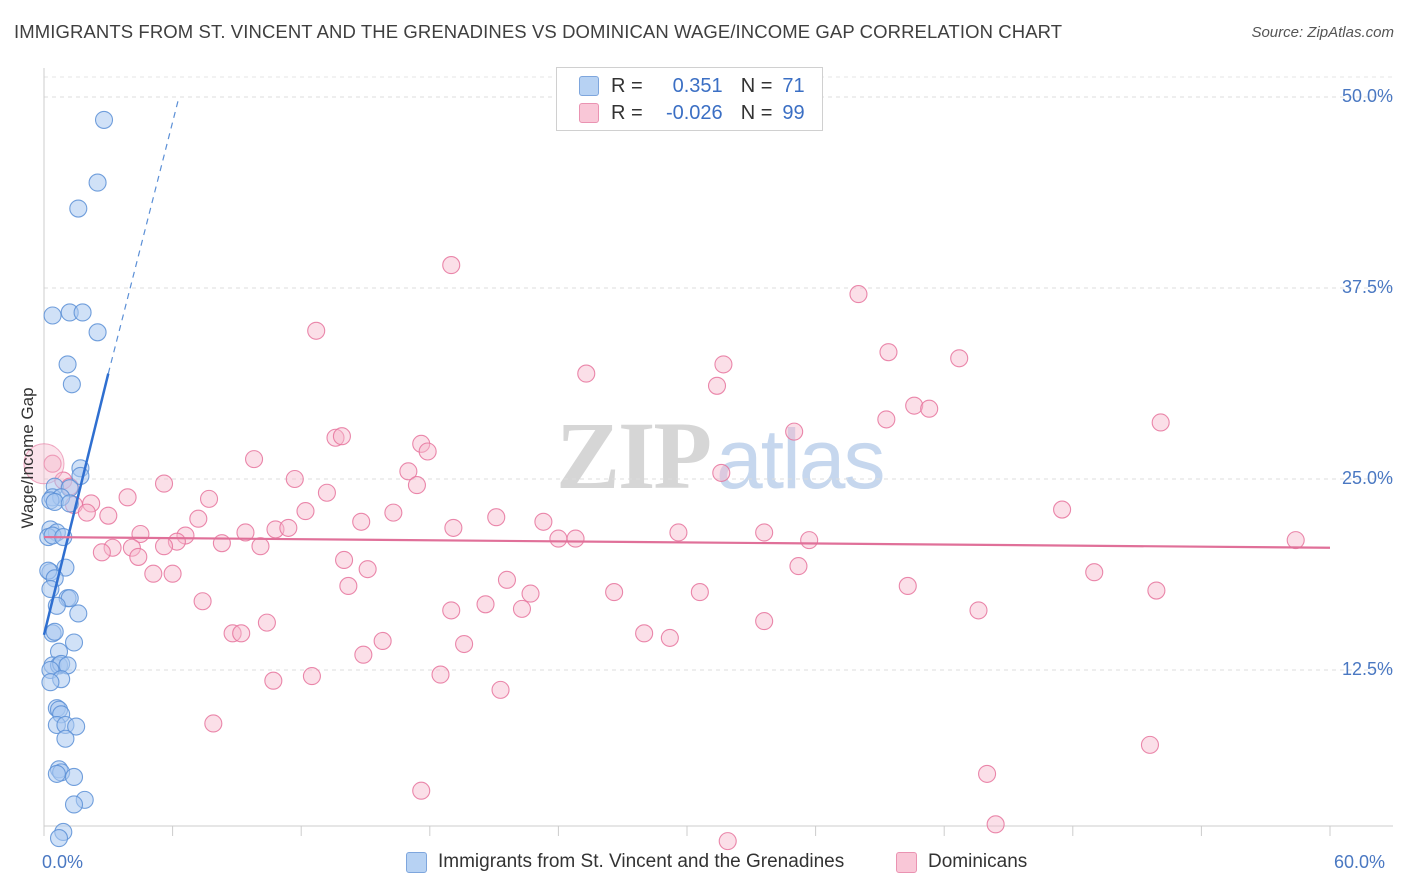 This screenshot has width=1406, height=892. I want to click on x-tick-label-min: 0.0%, so click(63, 862).